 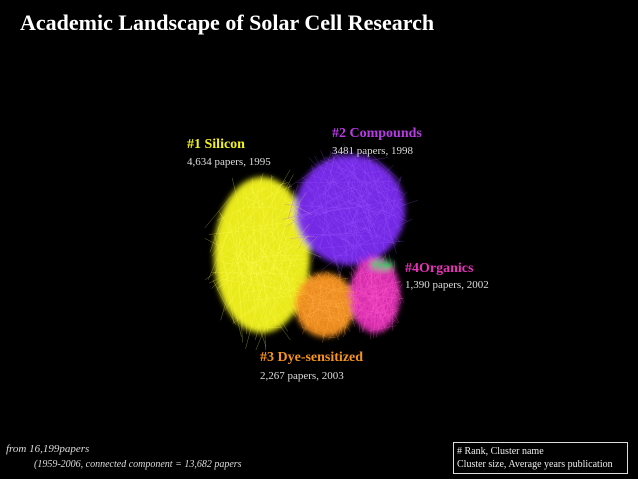 What do you see at coordinates (500, 451) in the screenshot?
I see `legend-line-1: # Rank, Cluster name` at bounding box center [500, 451].